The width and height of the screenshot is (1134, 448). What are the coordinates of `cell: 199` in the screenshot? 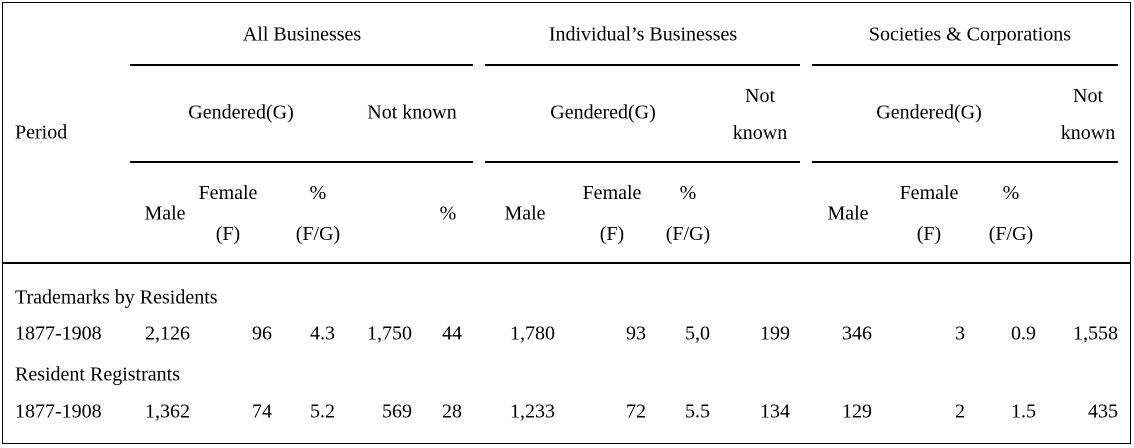 It's located at (775, 333).